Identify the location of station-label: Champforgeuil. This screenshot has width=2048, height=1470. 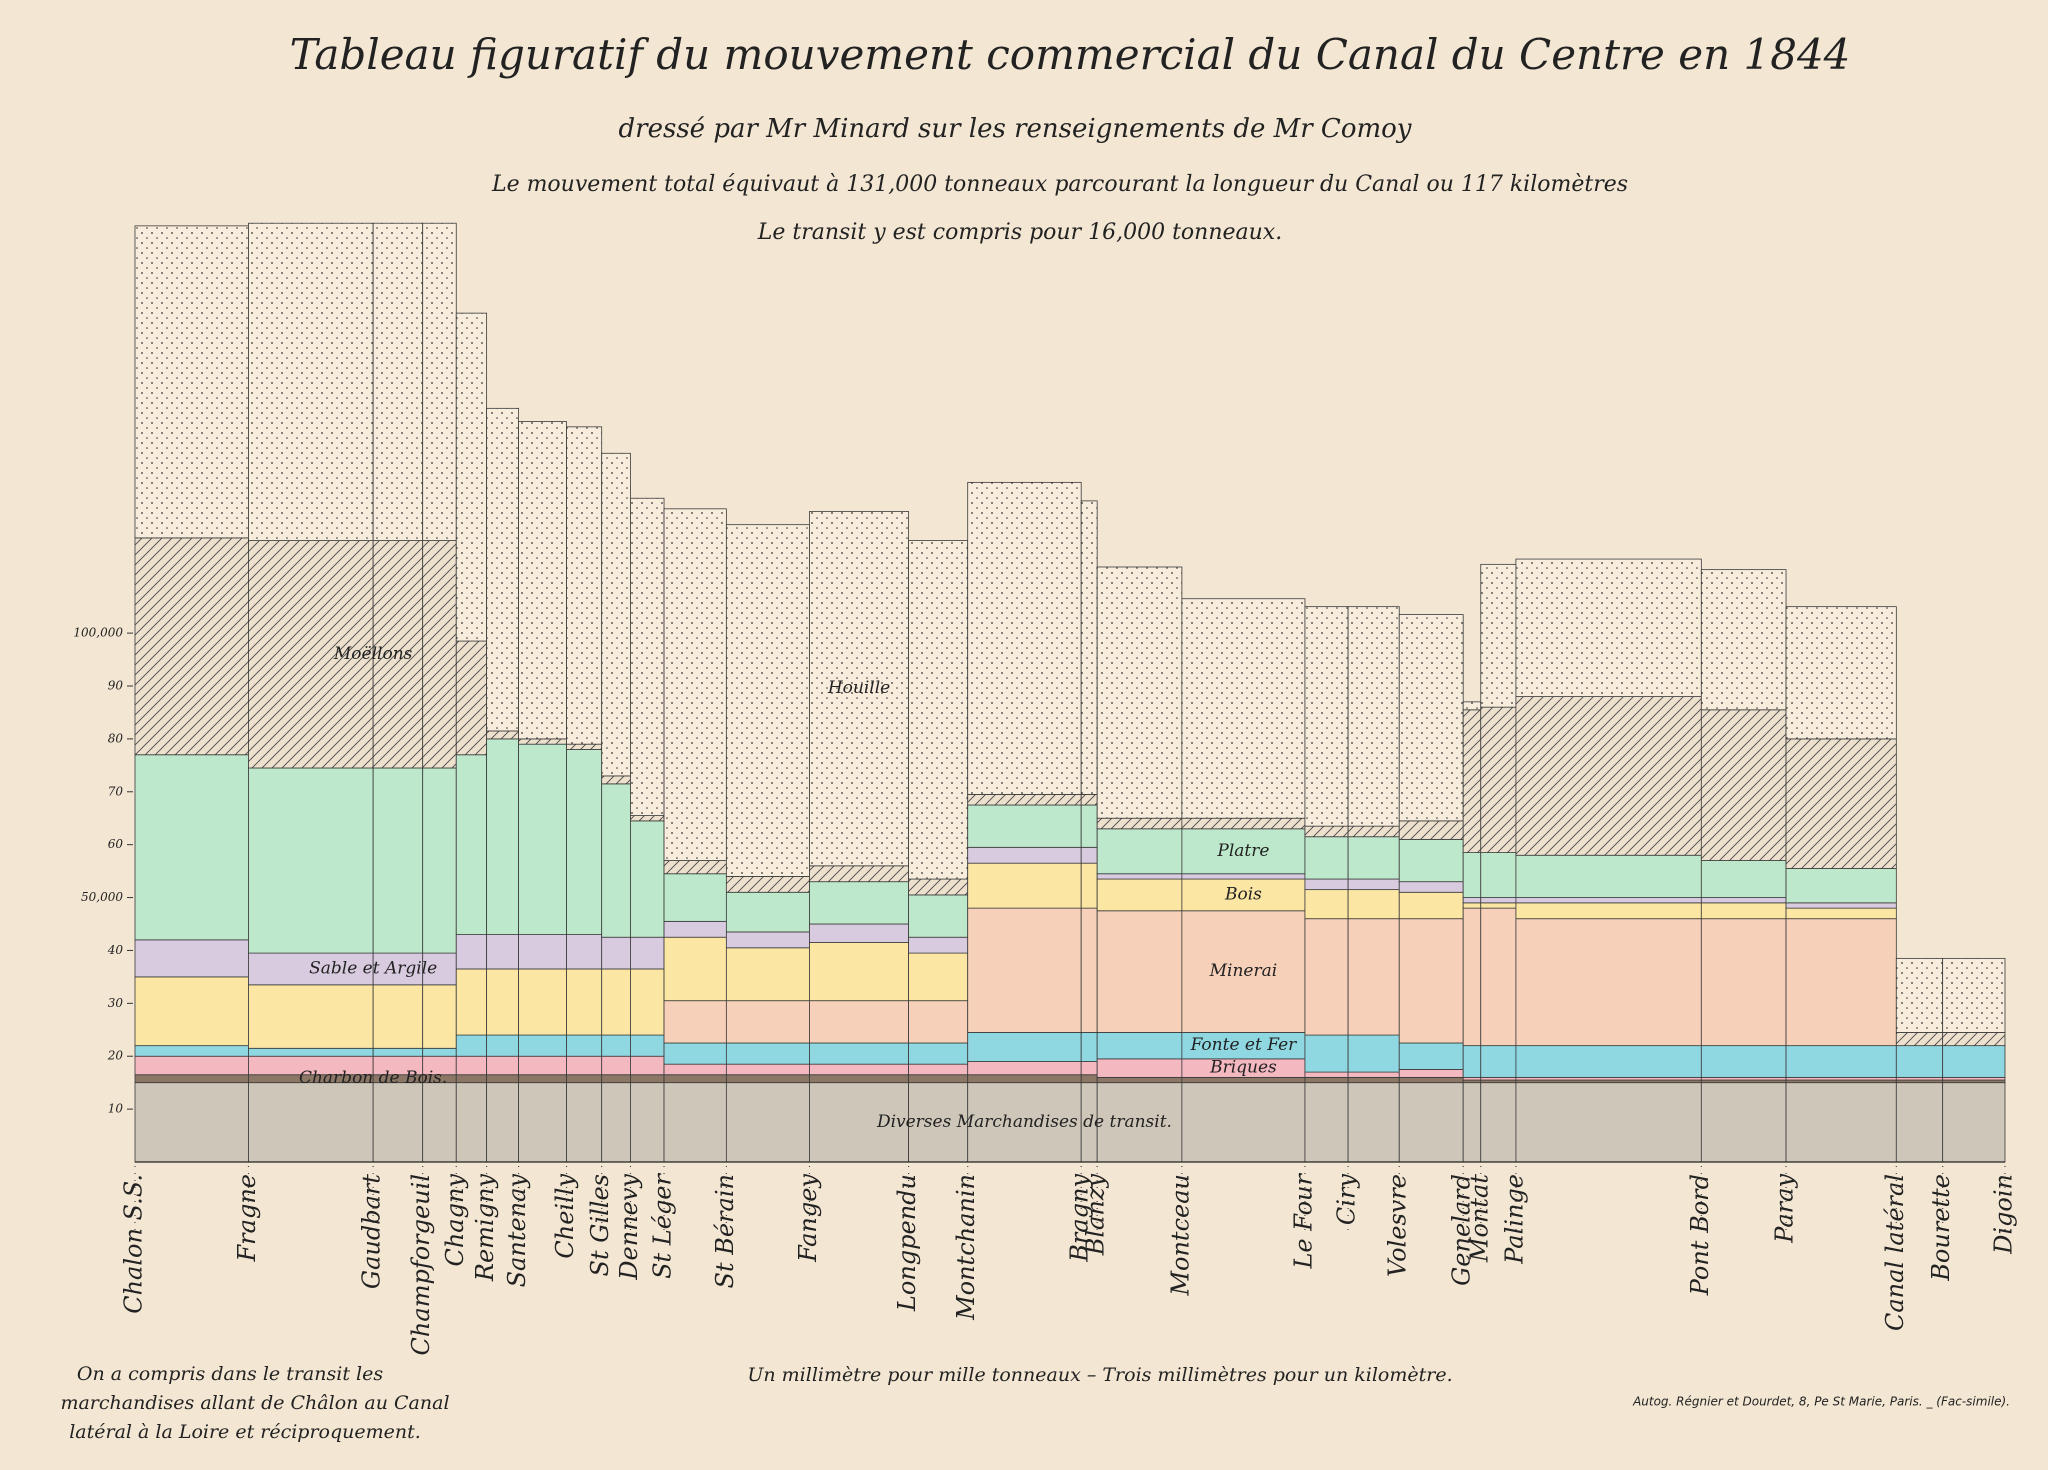
(421, 1264).